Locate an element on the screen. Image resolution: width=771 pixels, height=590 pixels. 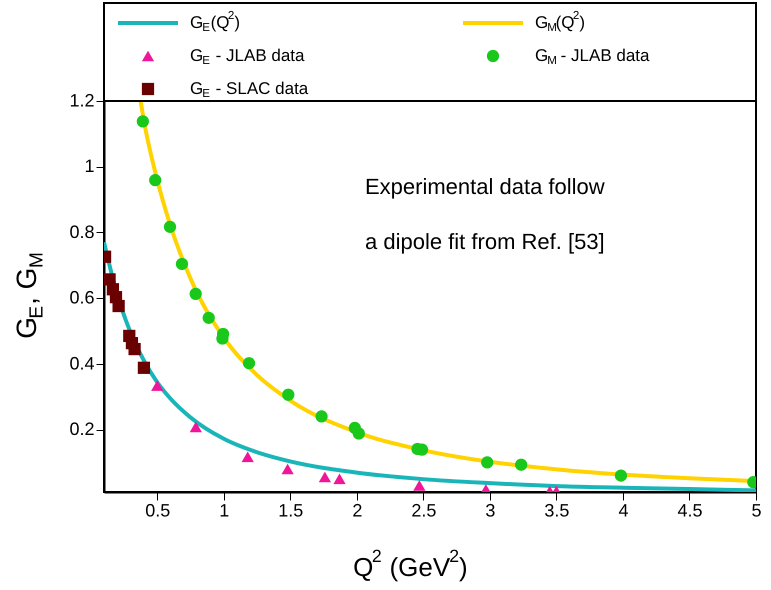
x-tick-label: 2 is located at coordinates (357, 510).